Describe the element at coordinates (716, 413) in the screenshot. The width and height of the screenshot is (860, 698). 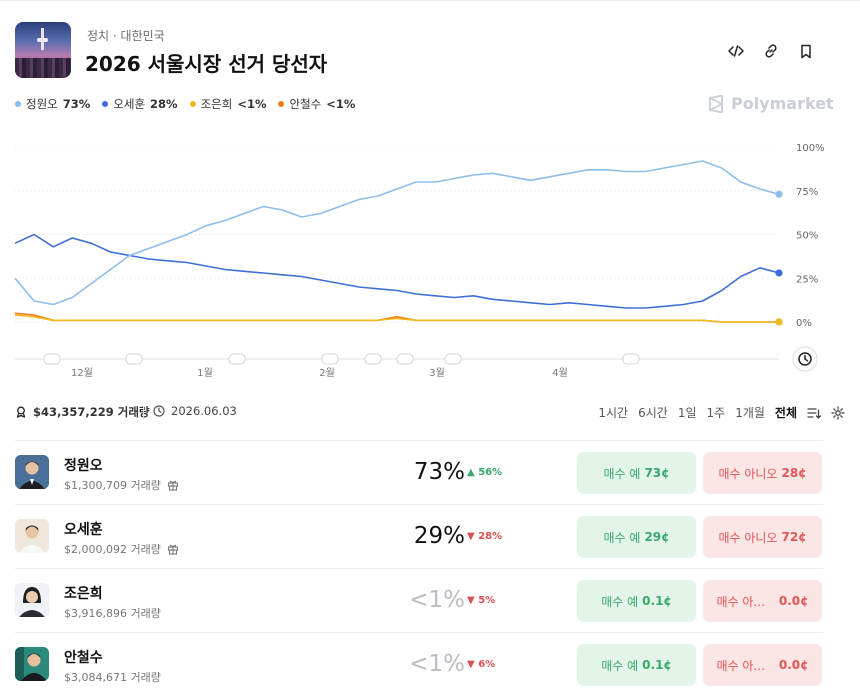
I see `range-1w: 1주` at that location.